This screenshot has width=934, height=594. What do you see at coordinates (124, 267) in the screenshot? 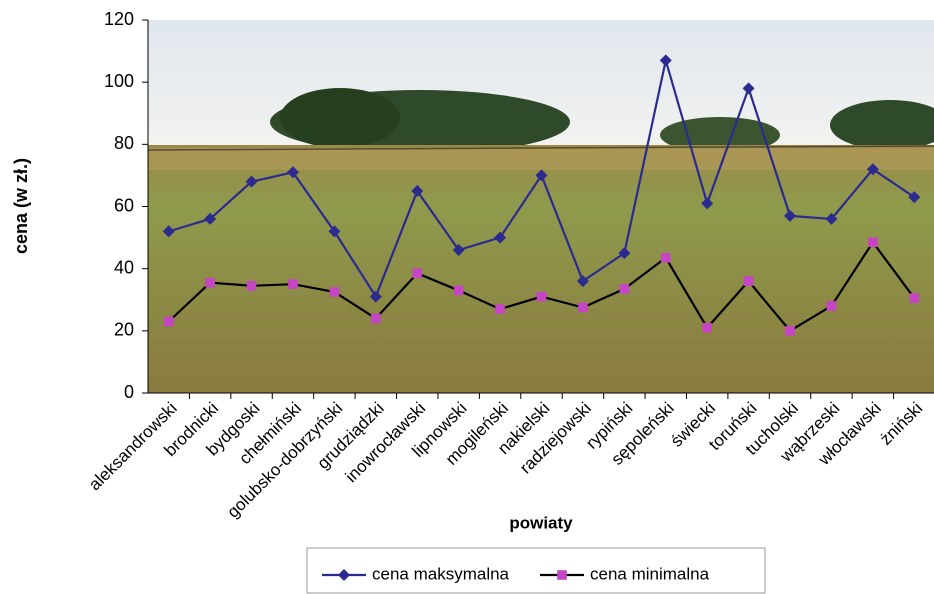
I see `y-tick-label: 40` at bounding box center [124, 267].